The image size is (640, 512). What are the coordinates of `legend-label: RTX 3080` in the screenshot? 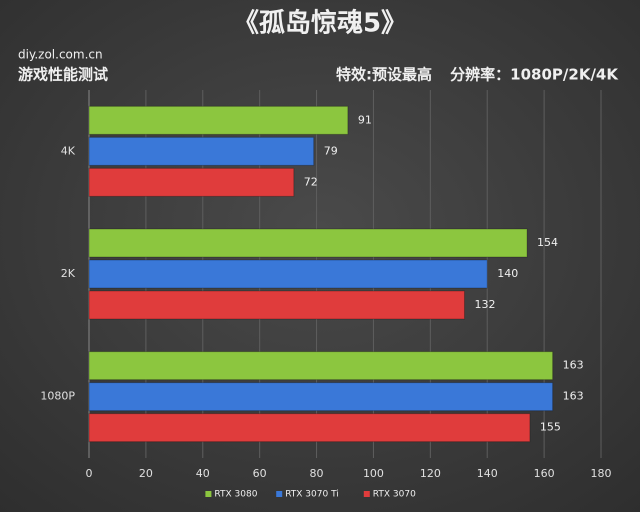 It's located at (235, 495).